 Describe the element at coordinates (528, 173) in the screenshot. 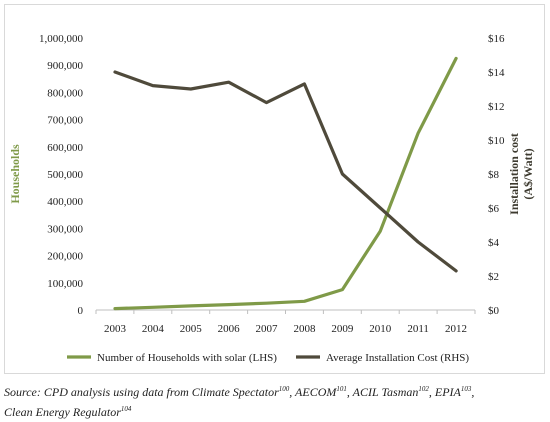

I see `right-axis-title-line2: (A$/Watt)` at that location.